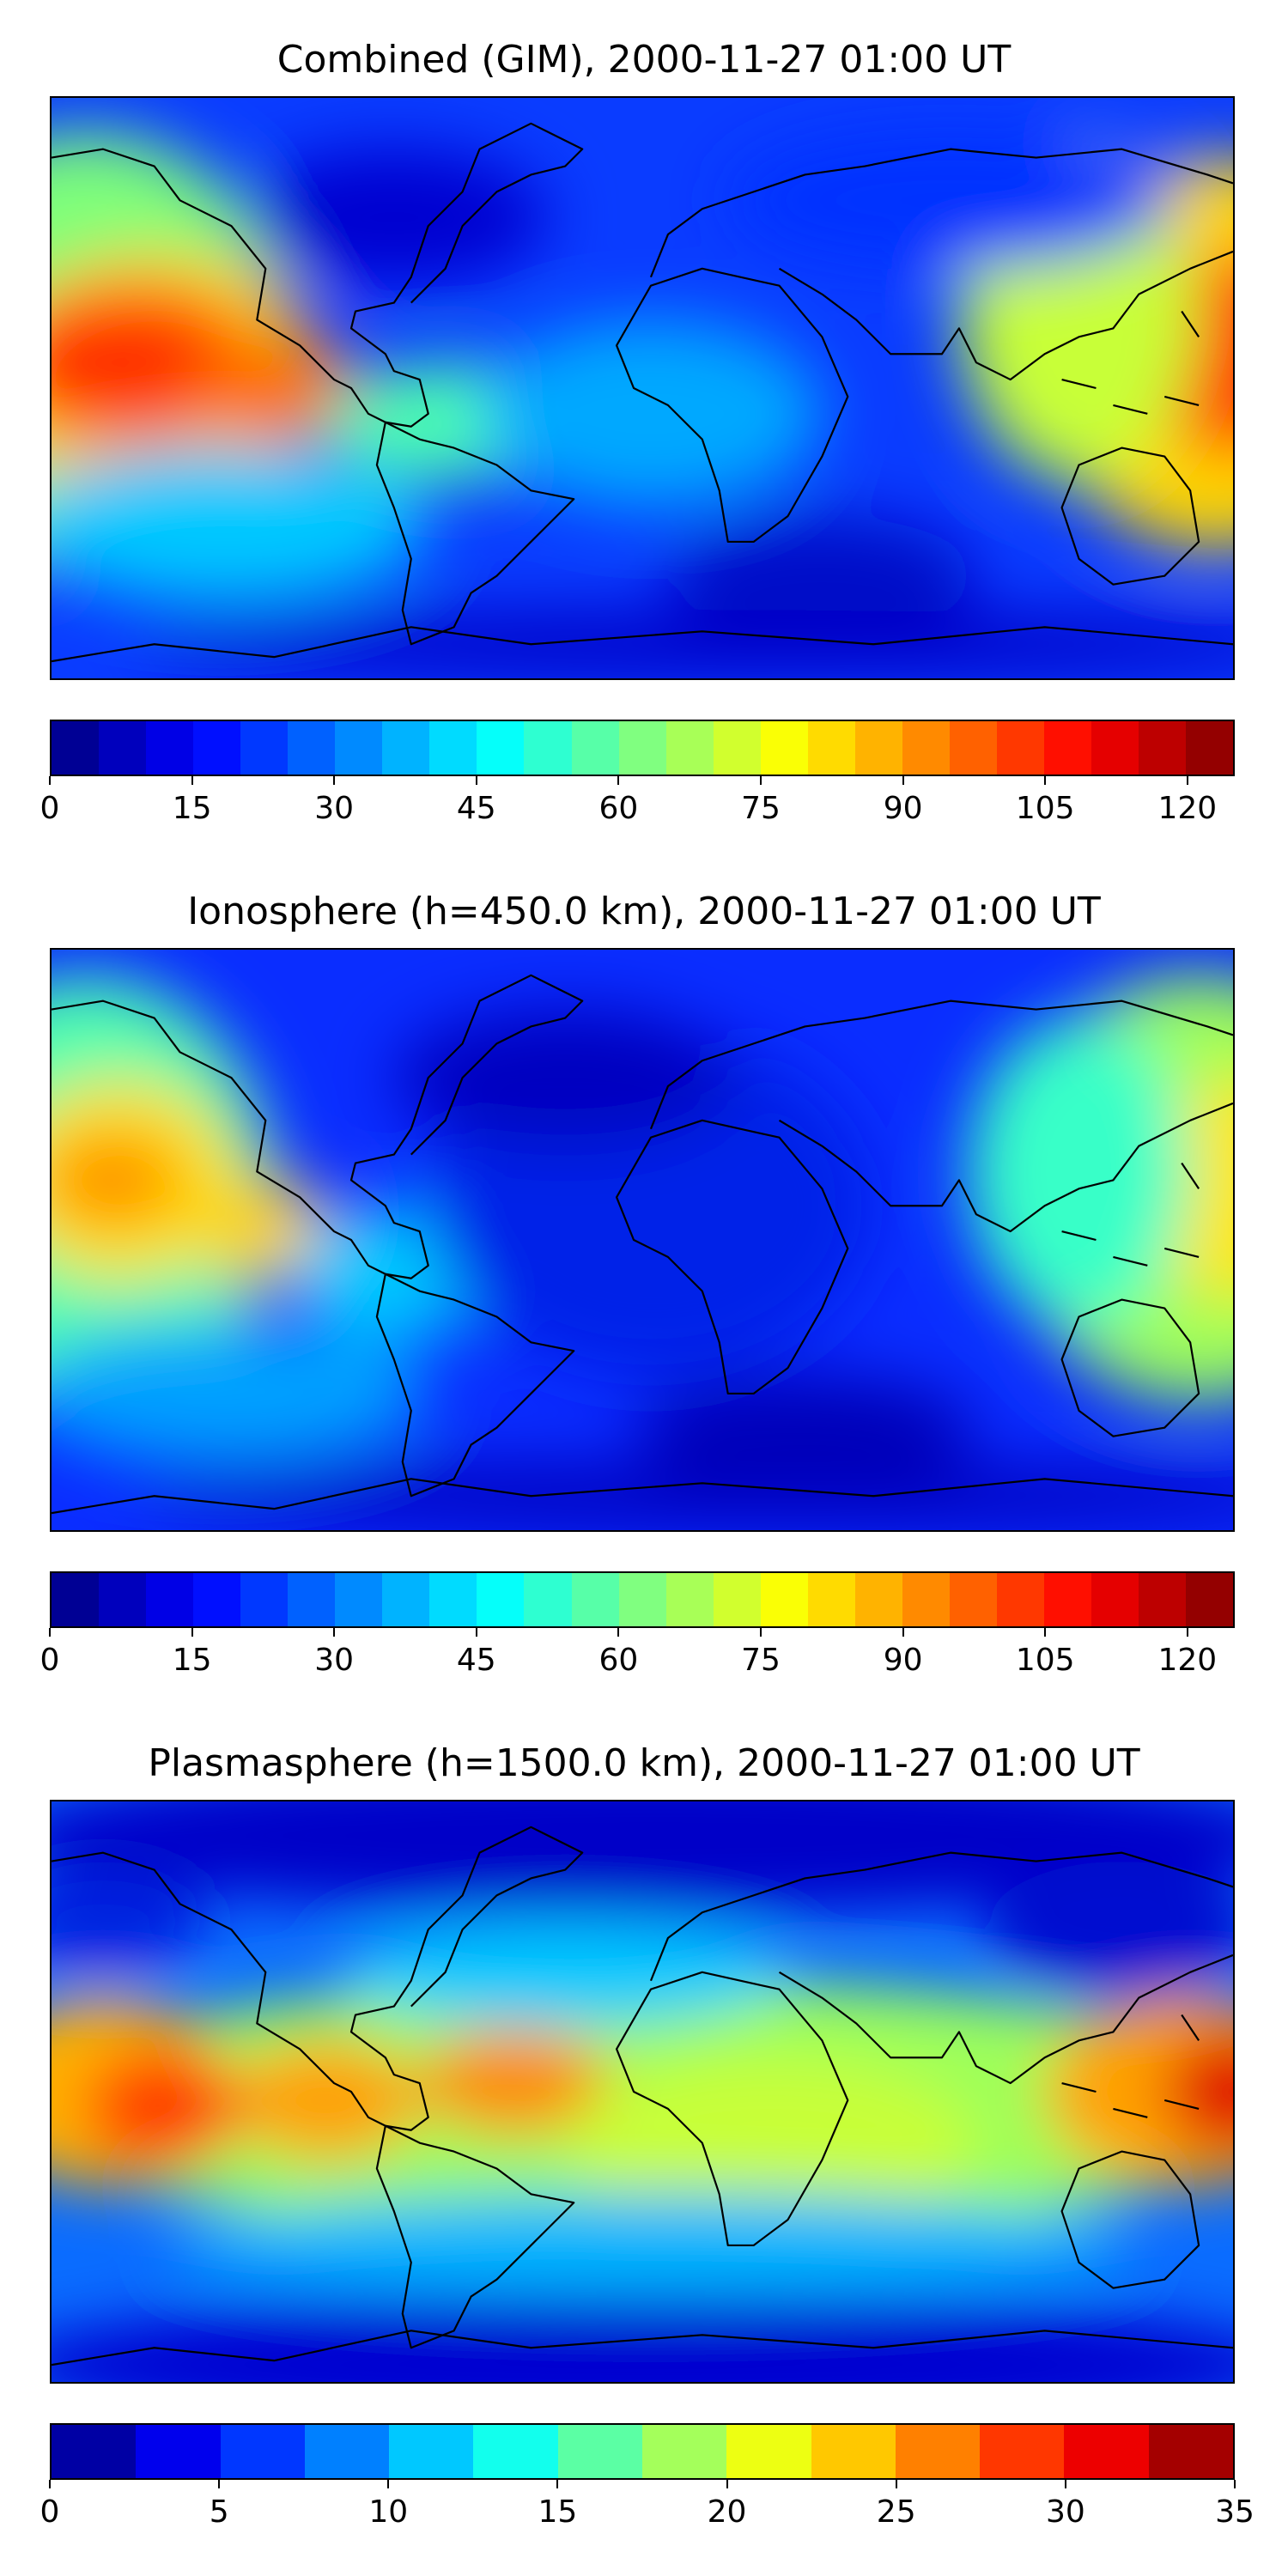  What do you see at coordinates (476, 808) in the screenshot?
I see `tick-label: 45` at bounding box center [476, 808].